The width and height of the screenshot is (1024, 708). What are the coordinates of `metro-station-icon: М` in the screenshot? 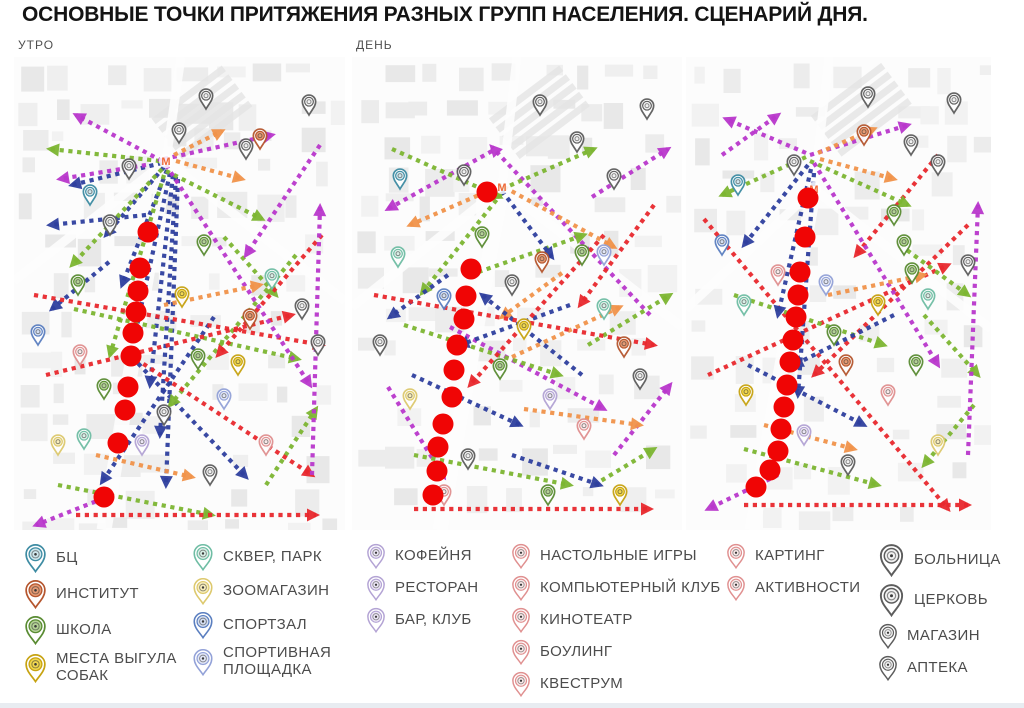 It's located at (166, 161).